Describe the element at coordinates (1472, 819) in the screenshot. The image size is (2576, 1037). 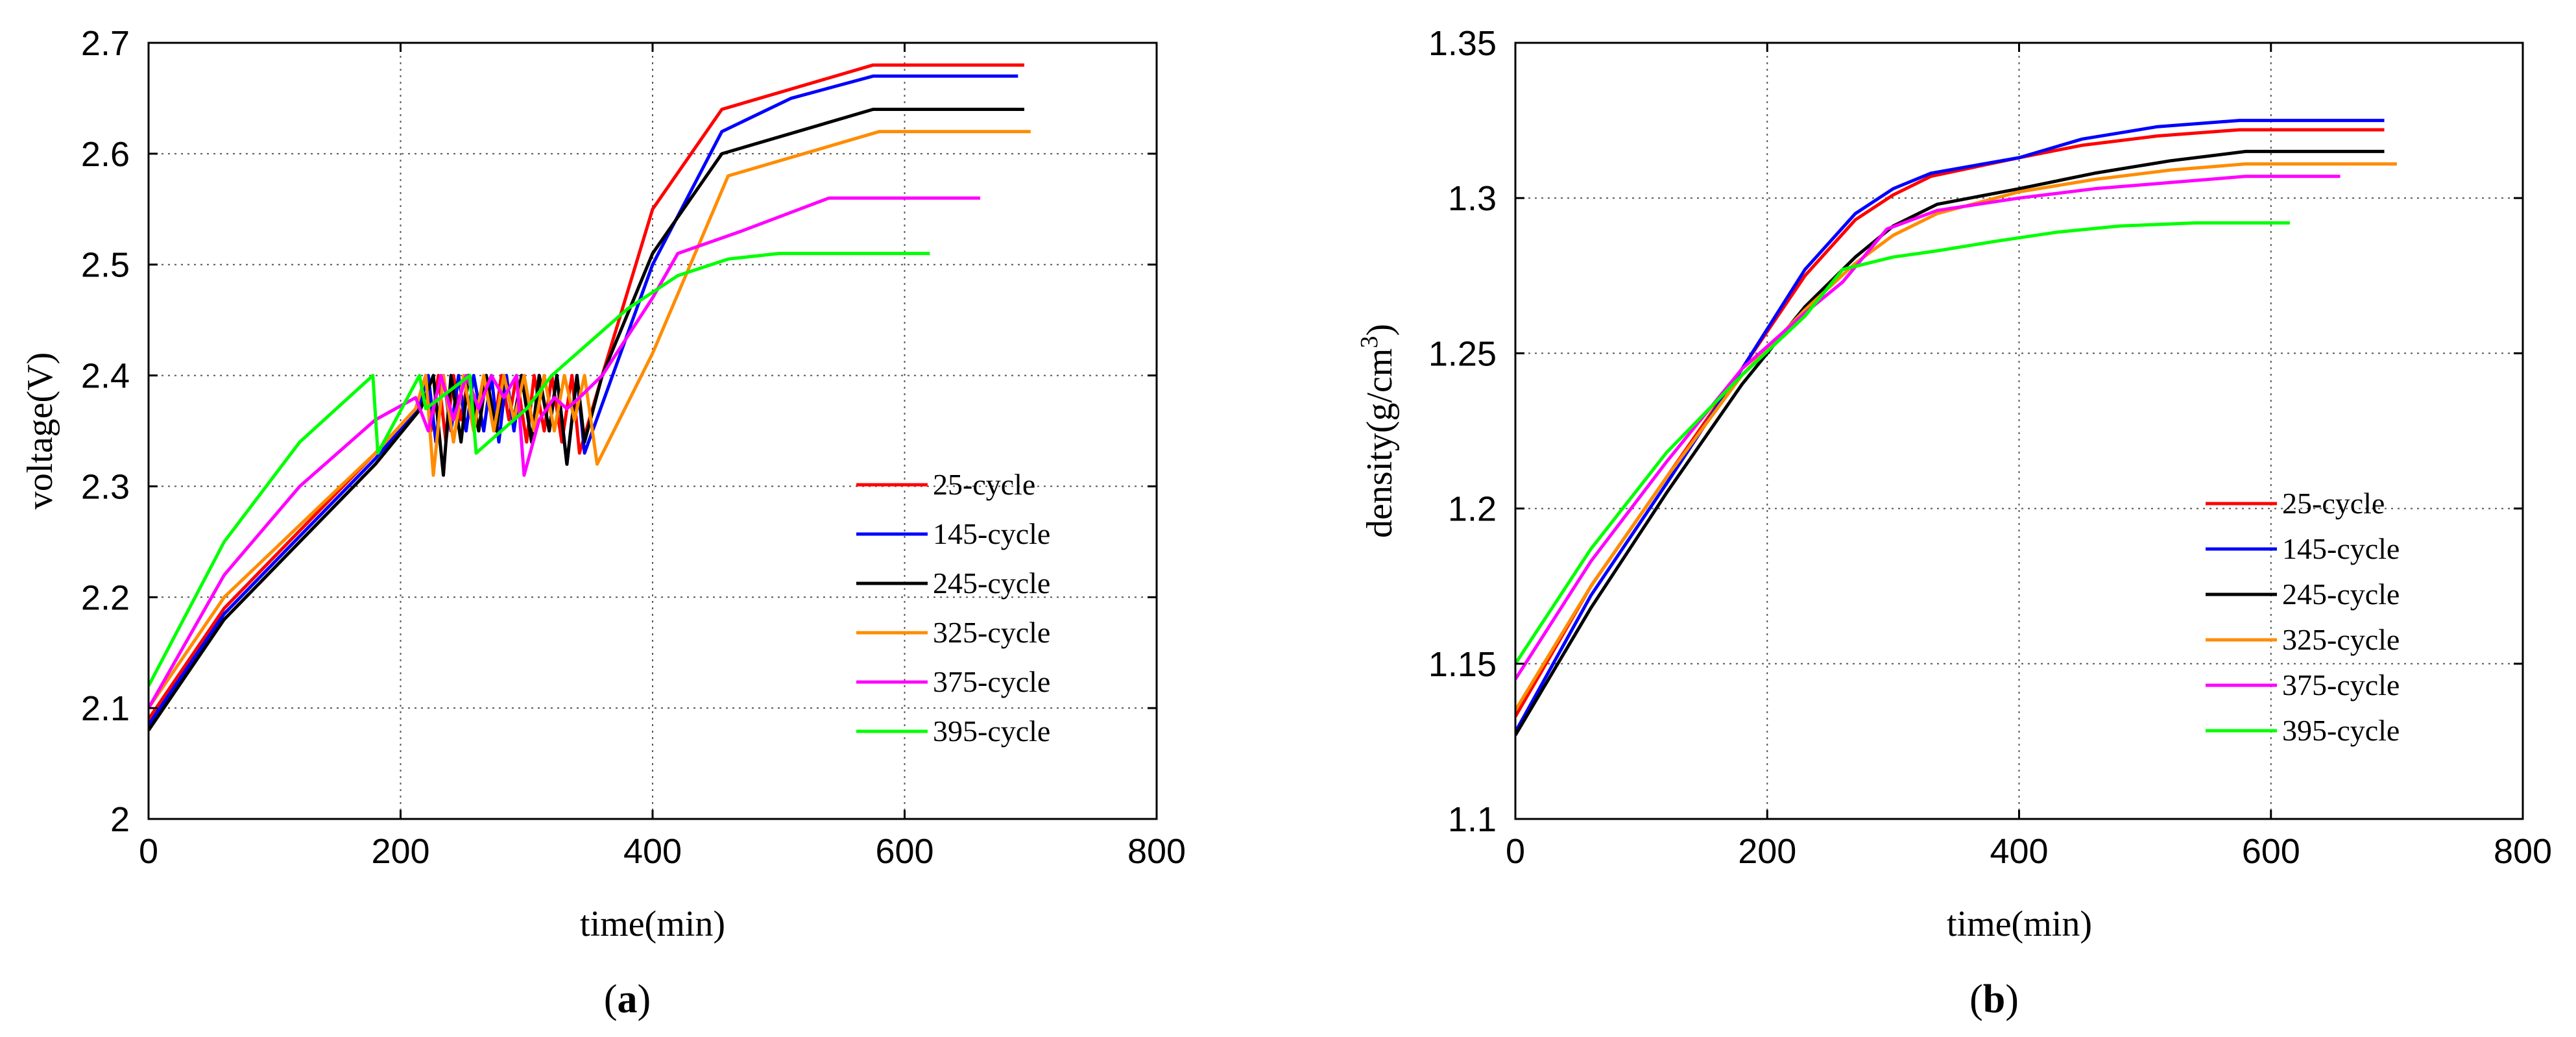
I see `y-tick-label: 1.1` at that location.